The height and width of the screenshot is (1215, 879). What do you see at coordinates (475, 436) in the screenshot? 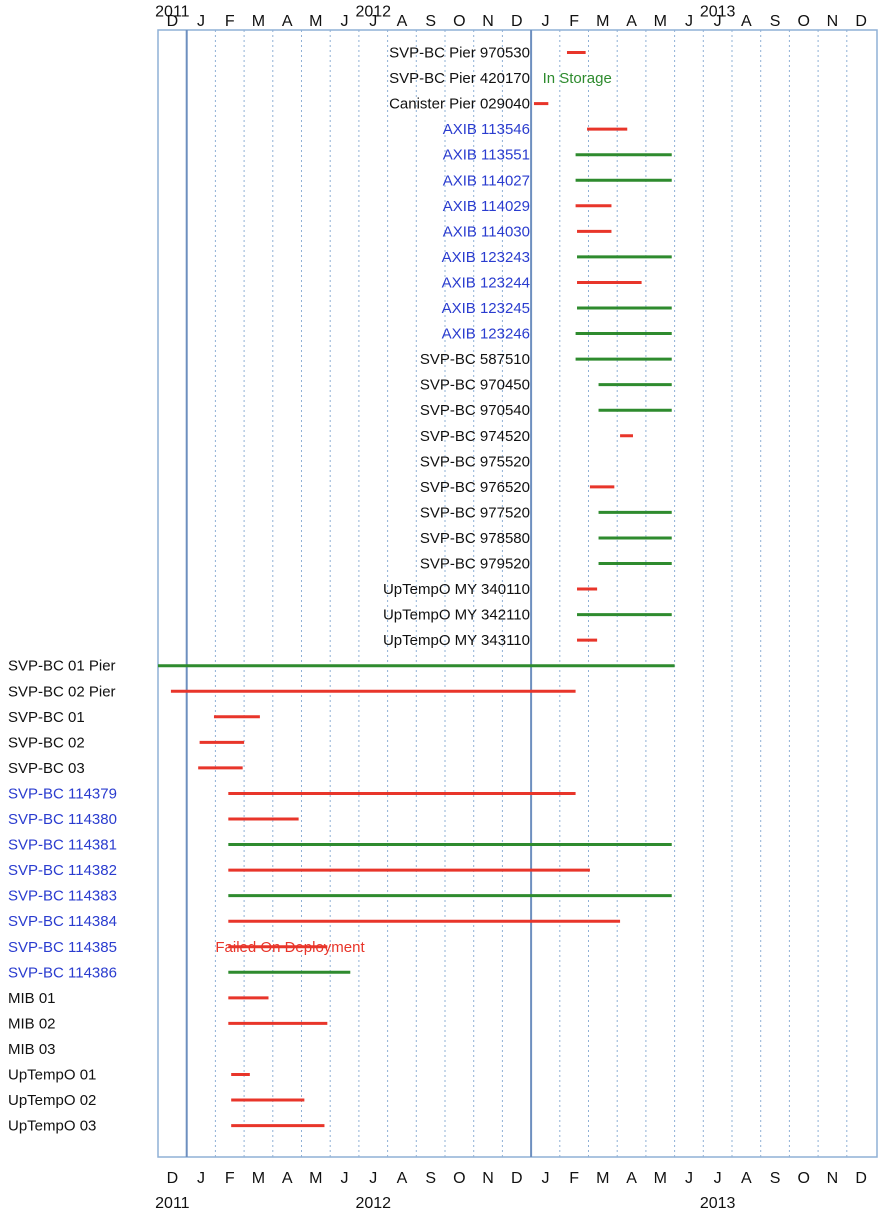
I see `row-label: SVP-BC 974520` at bounding box center [475, 436].